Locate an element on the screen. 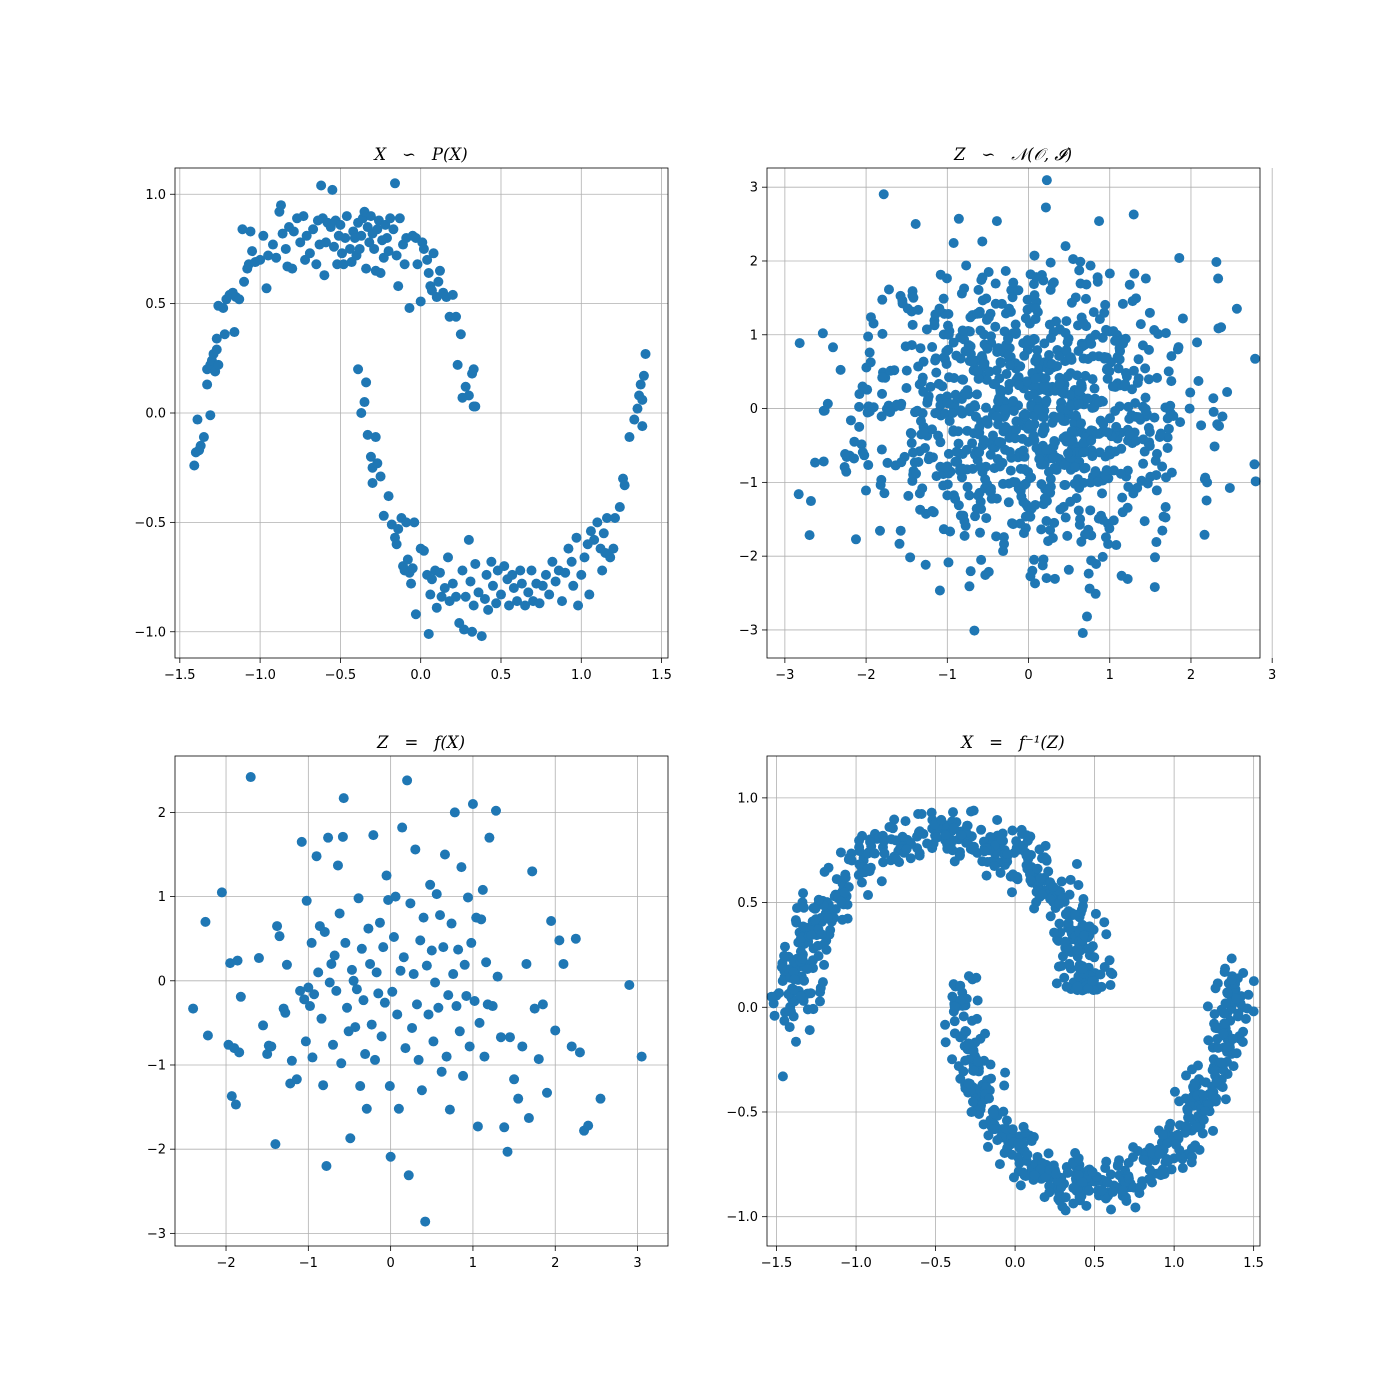  y-tick: 0 is located at coordinates (166, 981).